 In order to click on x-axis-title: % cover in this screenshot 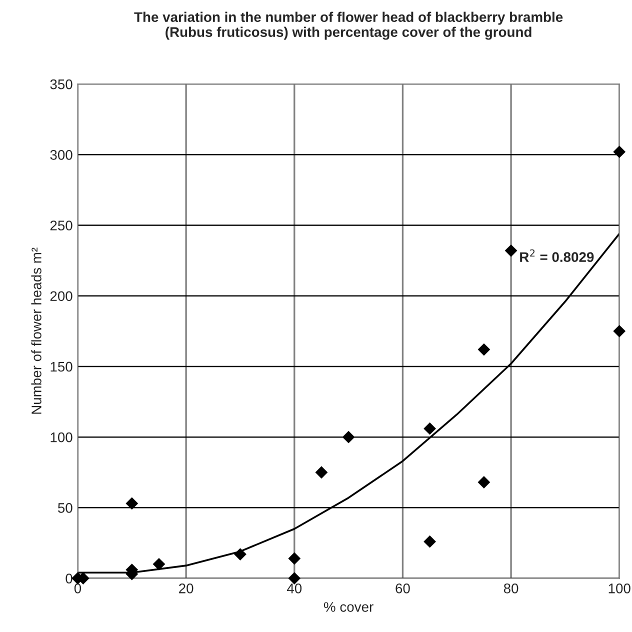, I will do `click(349, 607)`.